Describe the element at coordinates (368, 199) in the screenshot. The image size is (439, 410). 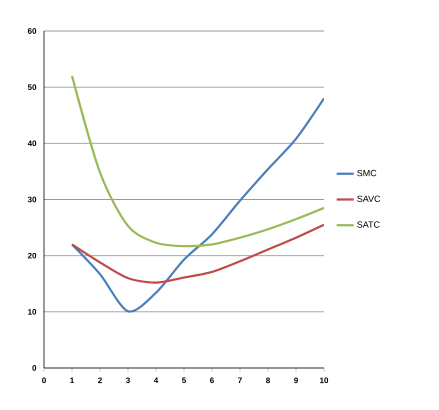
I see `legend-label: SAVC` at that location.